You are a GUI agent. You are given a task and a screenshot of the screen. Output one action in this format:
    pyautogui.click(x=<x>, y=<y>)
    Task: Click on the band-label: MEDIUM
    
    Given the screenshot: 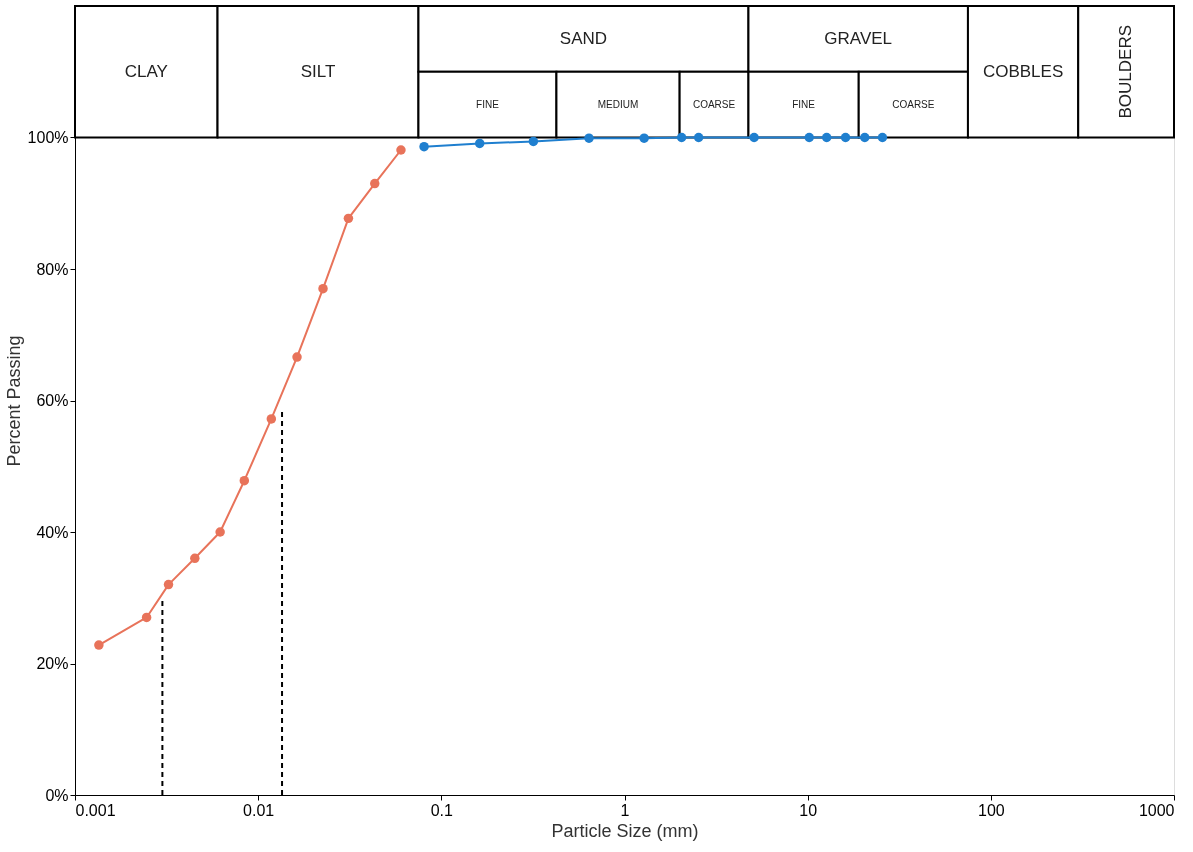 What is the action you would take?
    pyautogui.click(x=618, y=104)
    